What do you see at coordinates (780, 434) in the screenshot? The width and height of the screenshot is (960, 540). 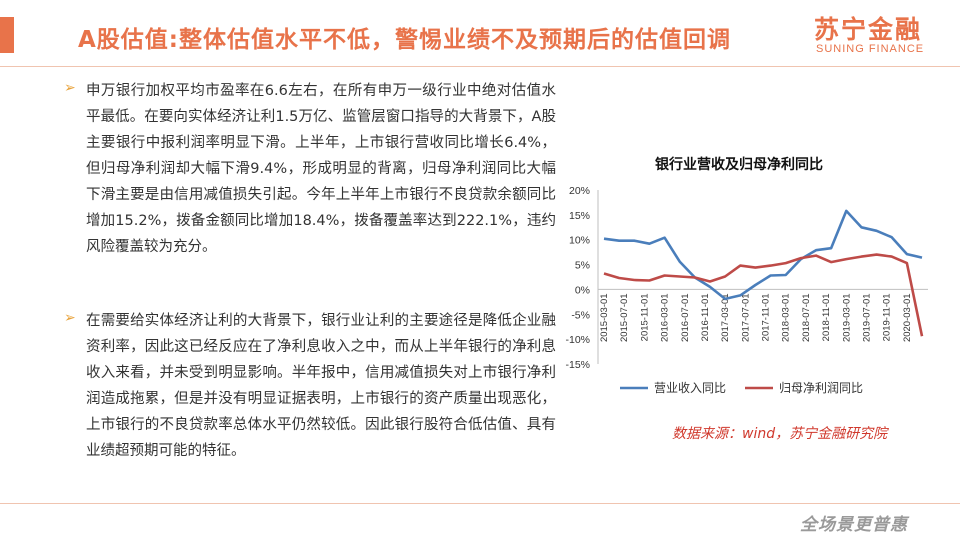 I see `data-source-note: 数据来源：wind，苏宁金融研究院` at bounding box center [780, 434].